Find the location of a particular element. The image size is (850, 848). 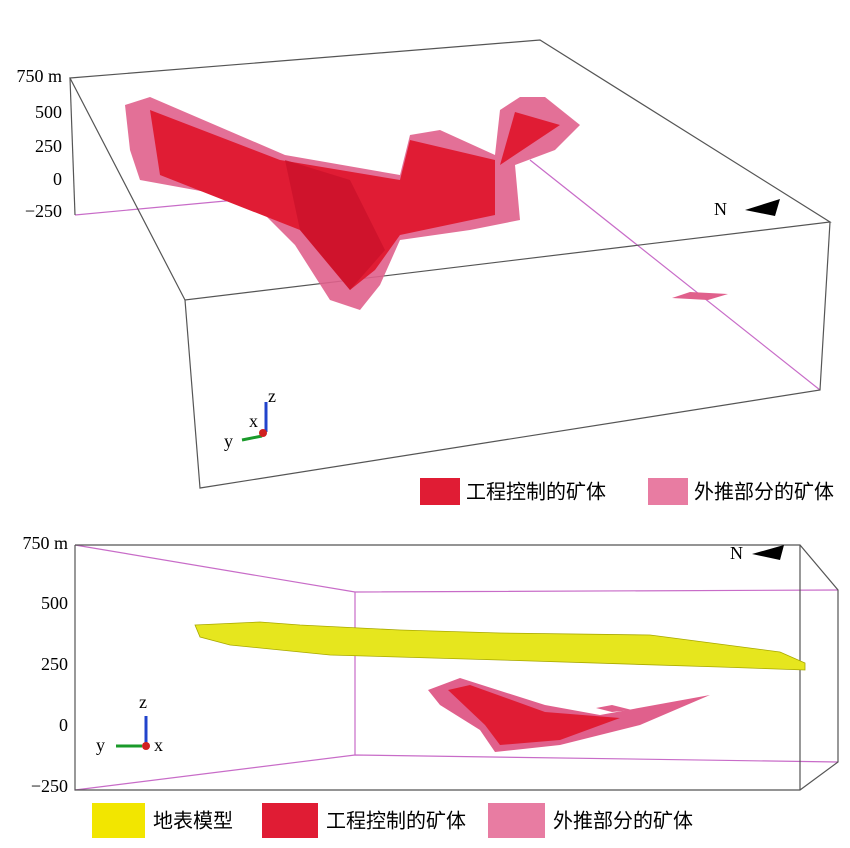

legend-label: 地表模型 is located at coordinates (193, 821).